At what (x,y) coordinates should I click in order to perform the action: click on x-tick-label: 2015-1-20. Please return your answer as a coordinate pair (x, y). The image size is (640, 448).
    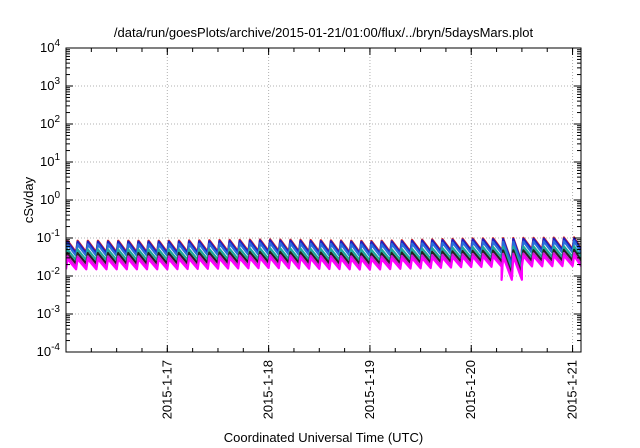
    Looking at the image, I should click on (470, 389).